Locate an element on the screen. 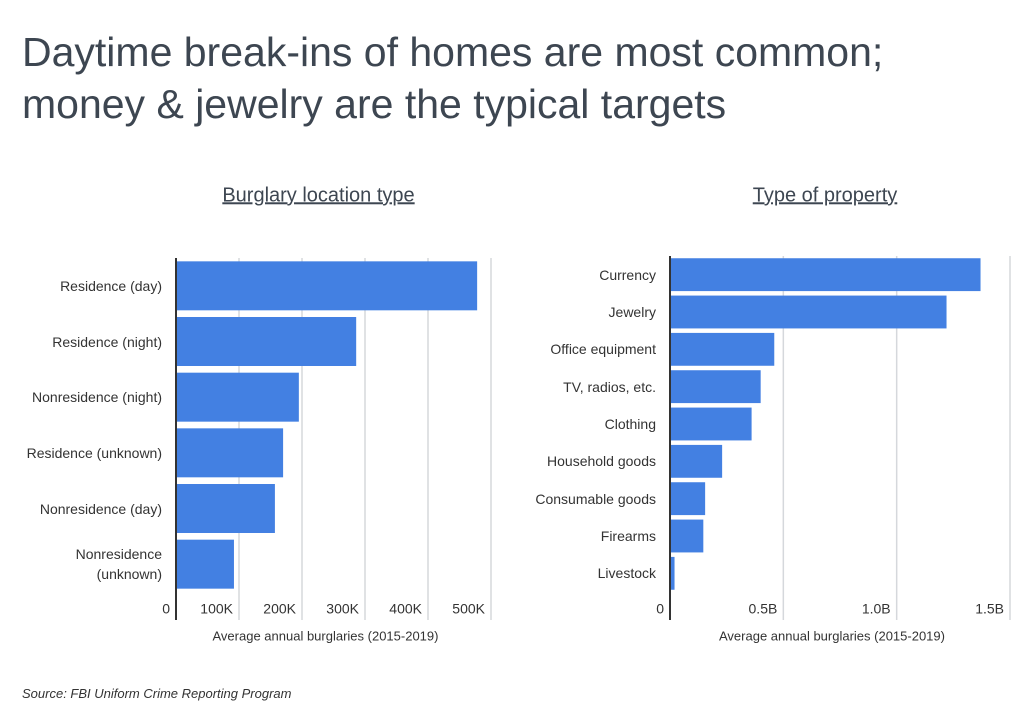 Image resolution: width=1024 pixels, height=715 pixels. y-tick-label: Consumable goods is located at coordinates (595, 498).